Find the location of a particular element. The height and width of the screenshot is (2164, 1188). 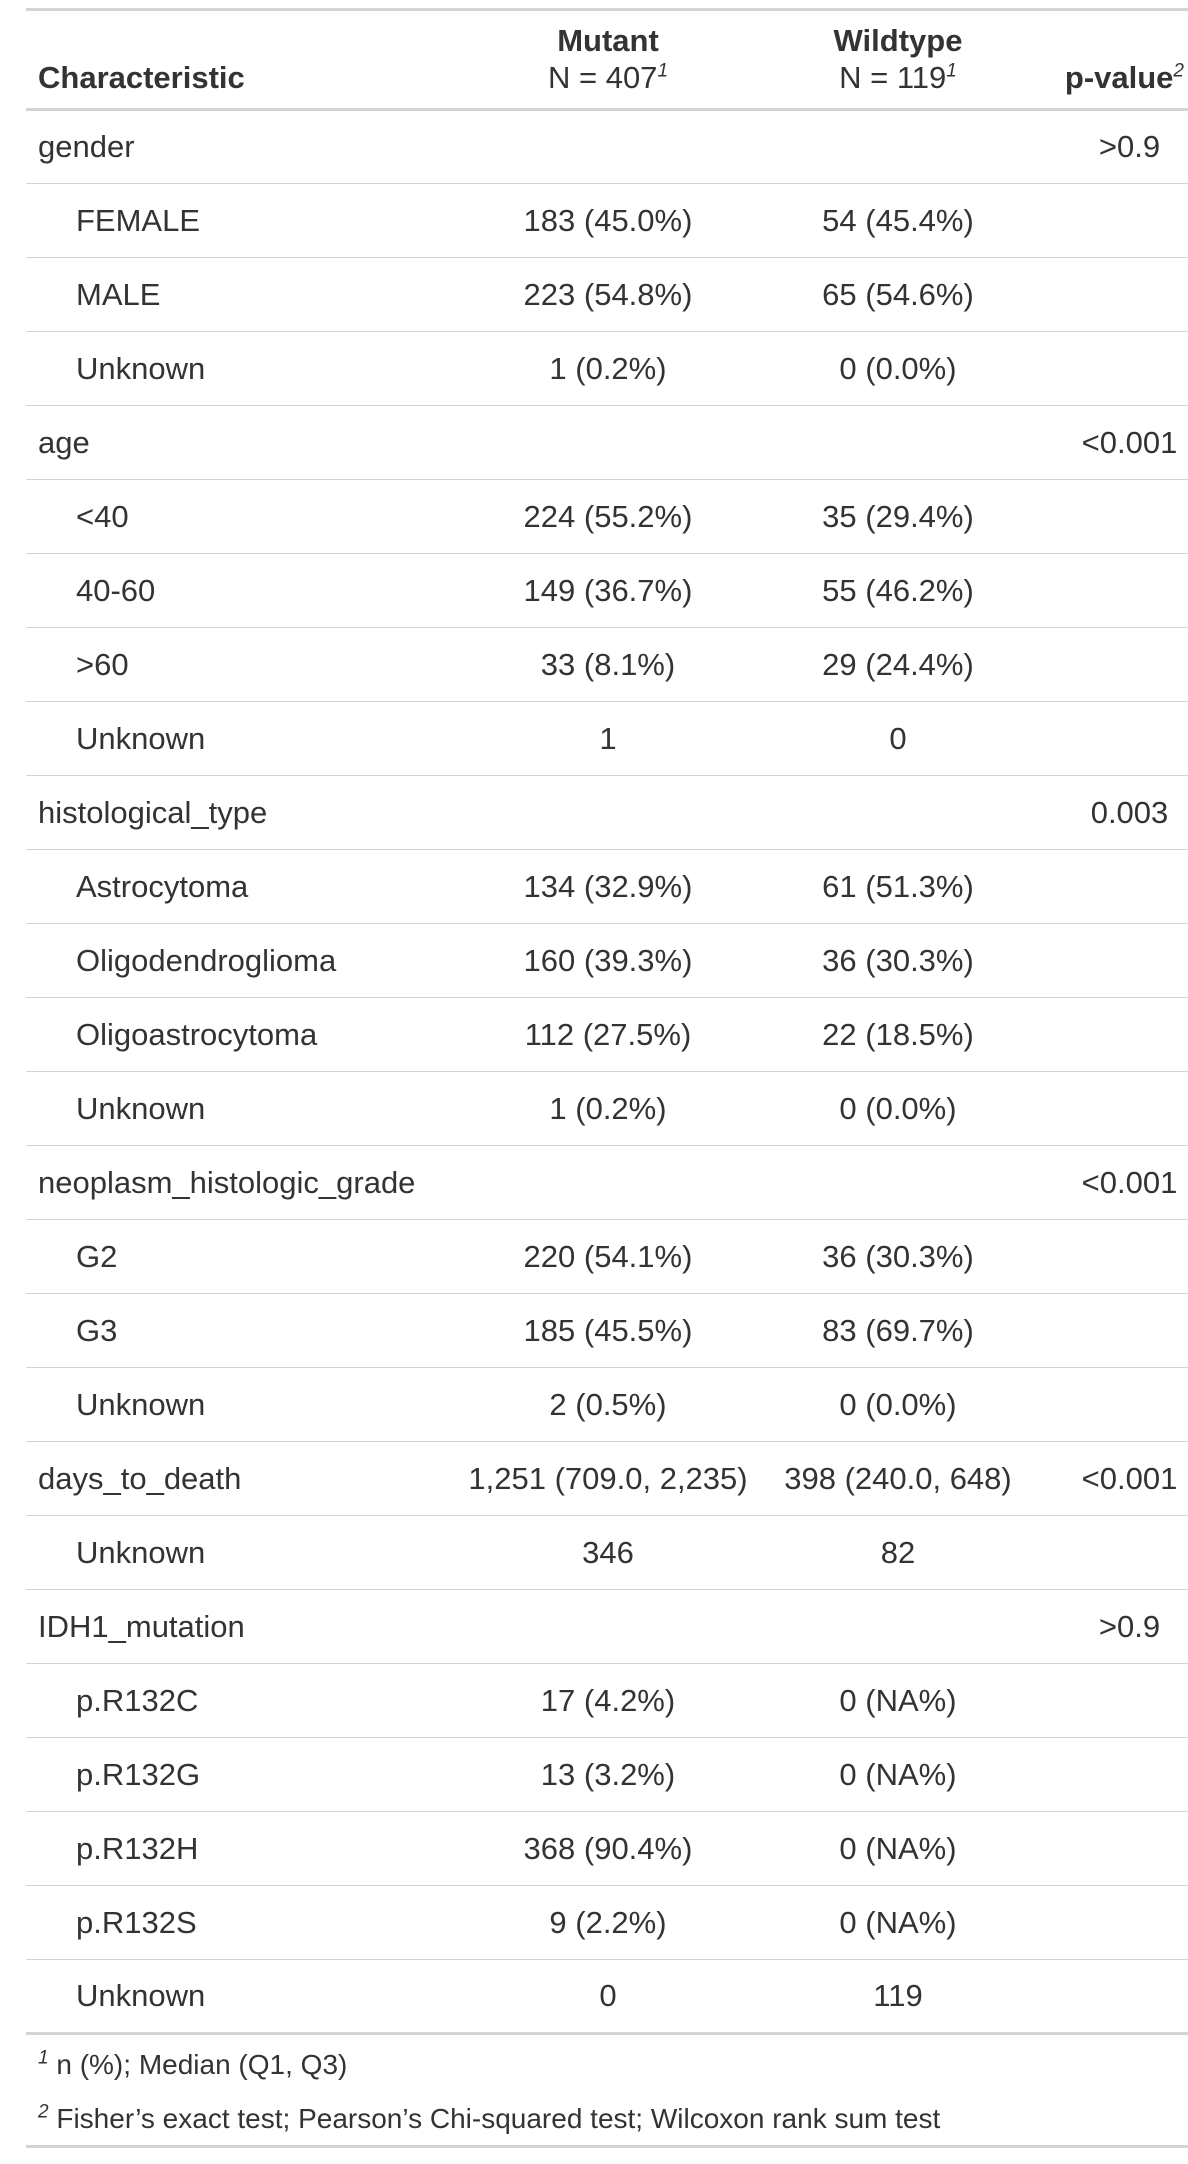

header-wildtype-n: N = 119 is located at coordinates (893, 77).